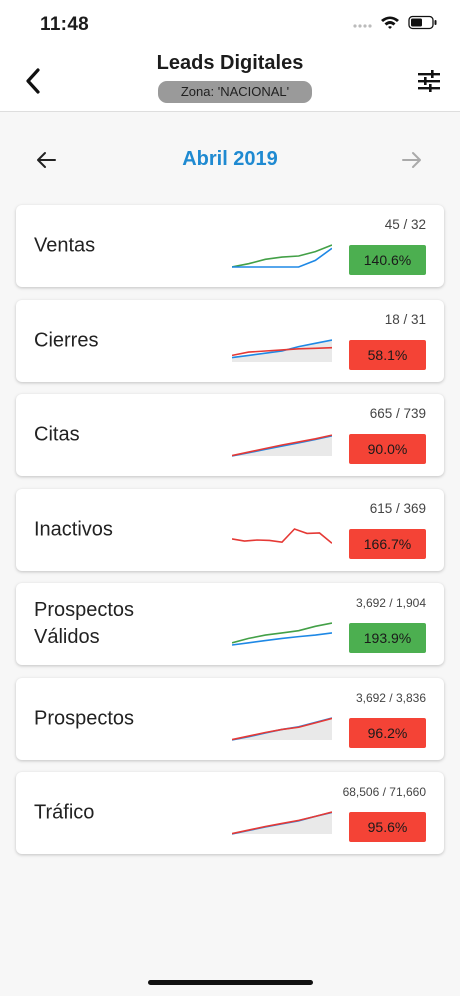 This screenshot has width=460, height=996. I want to click on metric-percent-badge: 58.1%, so click(387, 354).